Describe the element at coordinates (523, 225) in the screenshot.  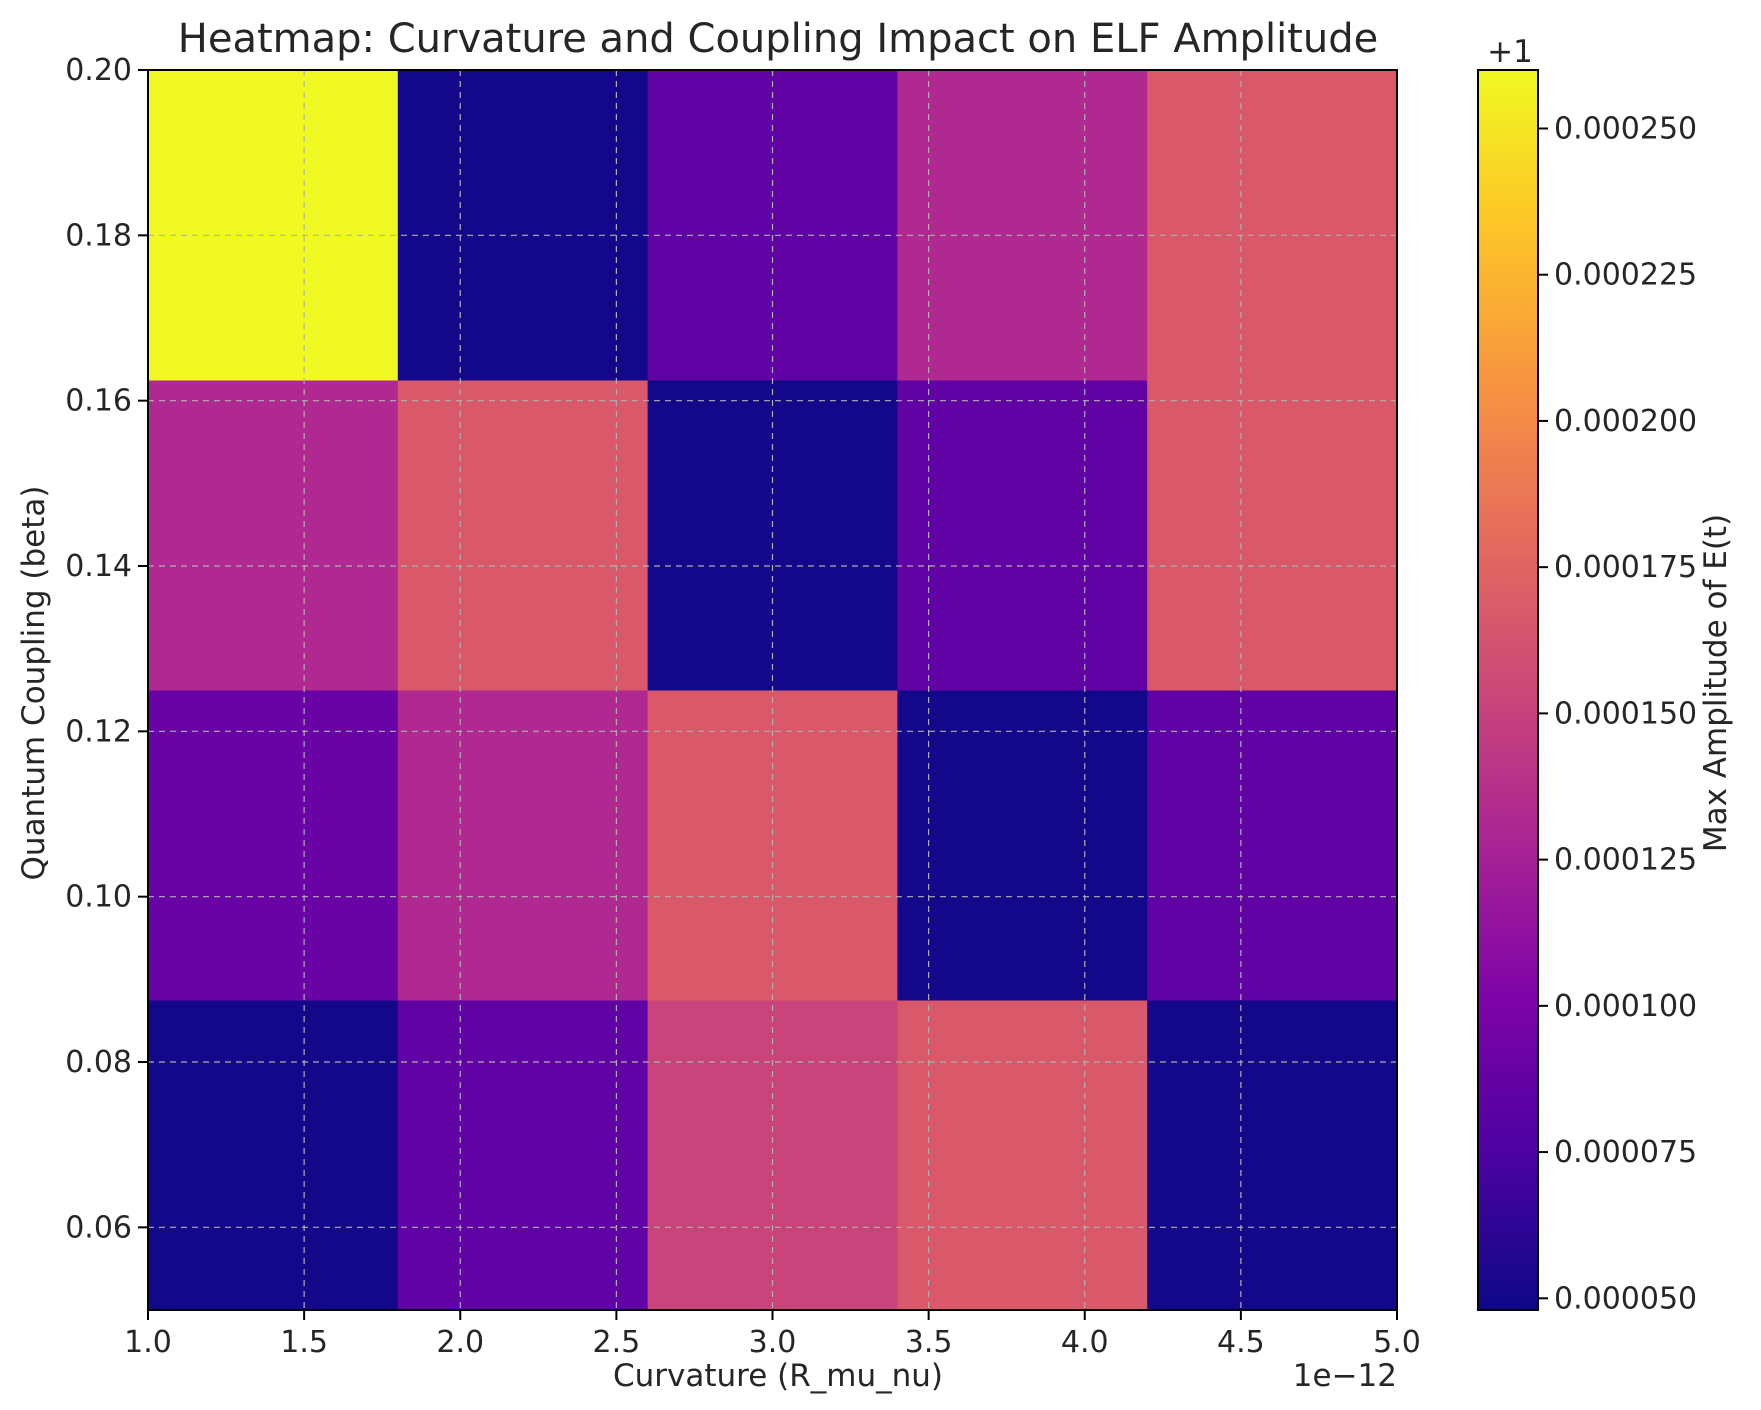
I see `heatmap-cell-r3-c1` at that location.